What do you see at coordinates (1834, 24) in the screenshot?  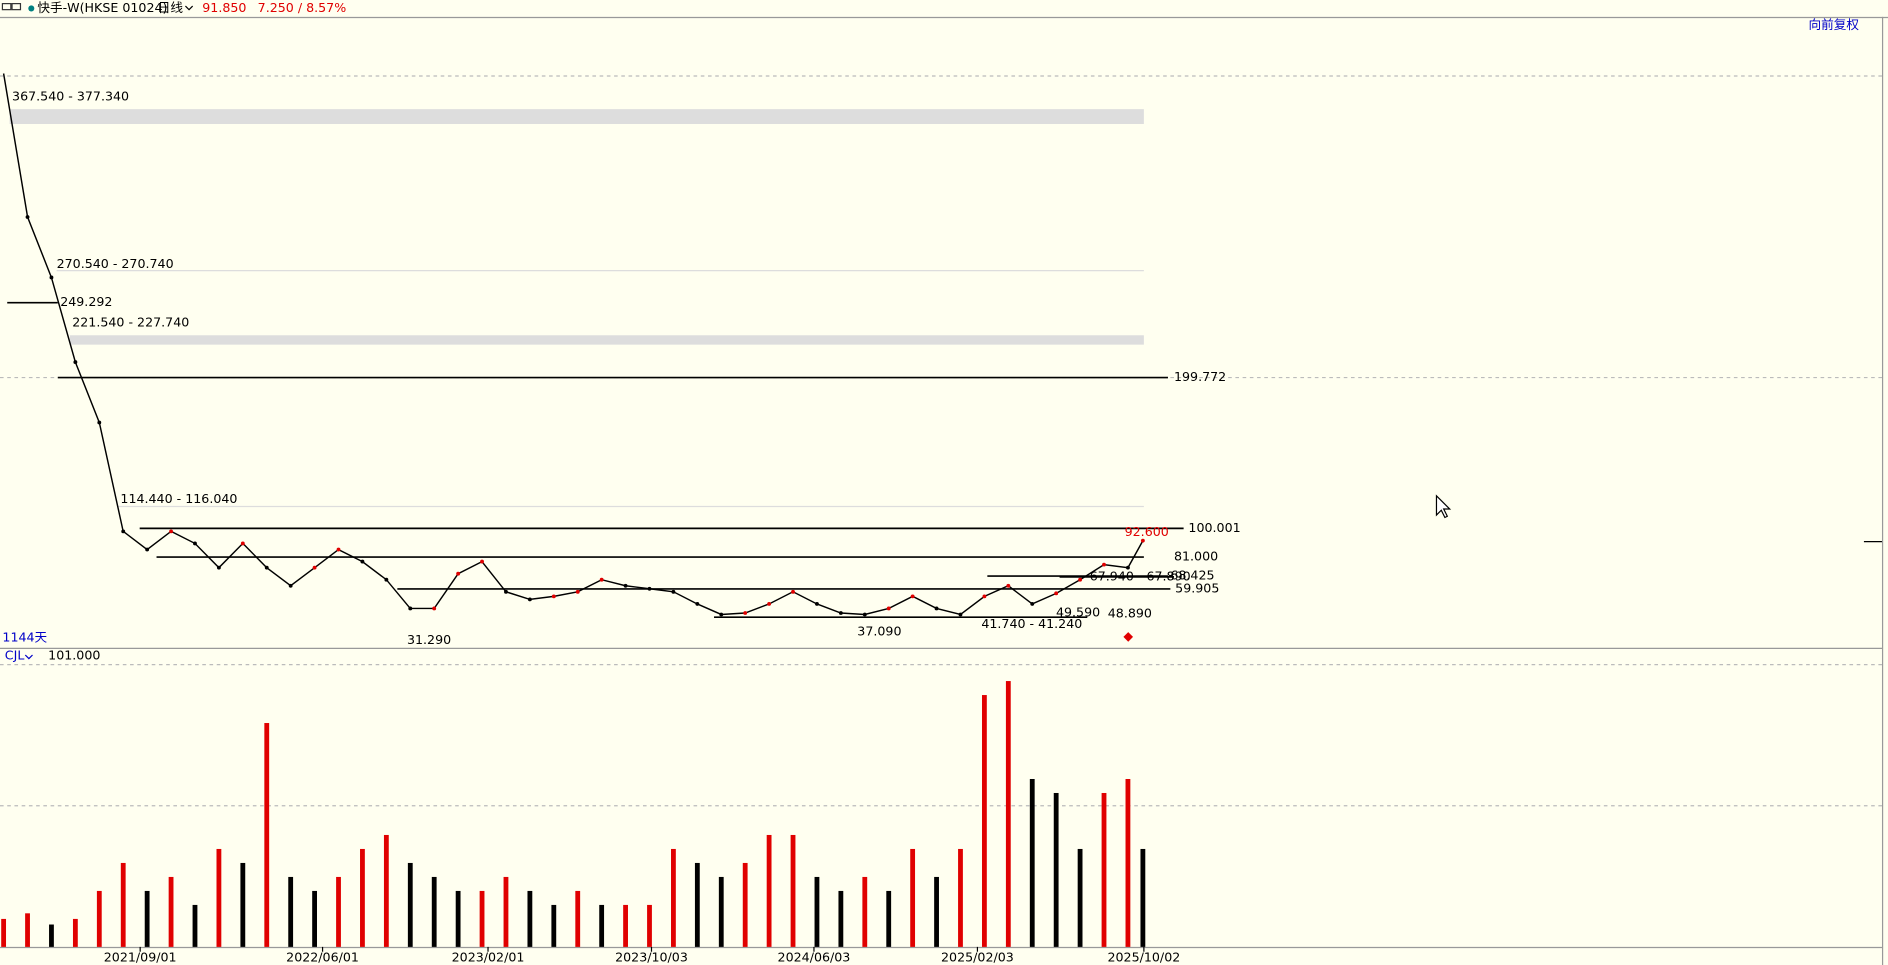 I see `adjust-mode: 向前复权` at bounding box center [1834, 24].